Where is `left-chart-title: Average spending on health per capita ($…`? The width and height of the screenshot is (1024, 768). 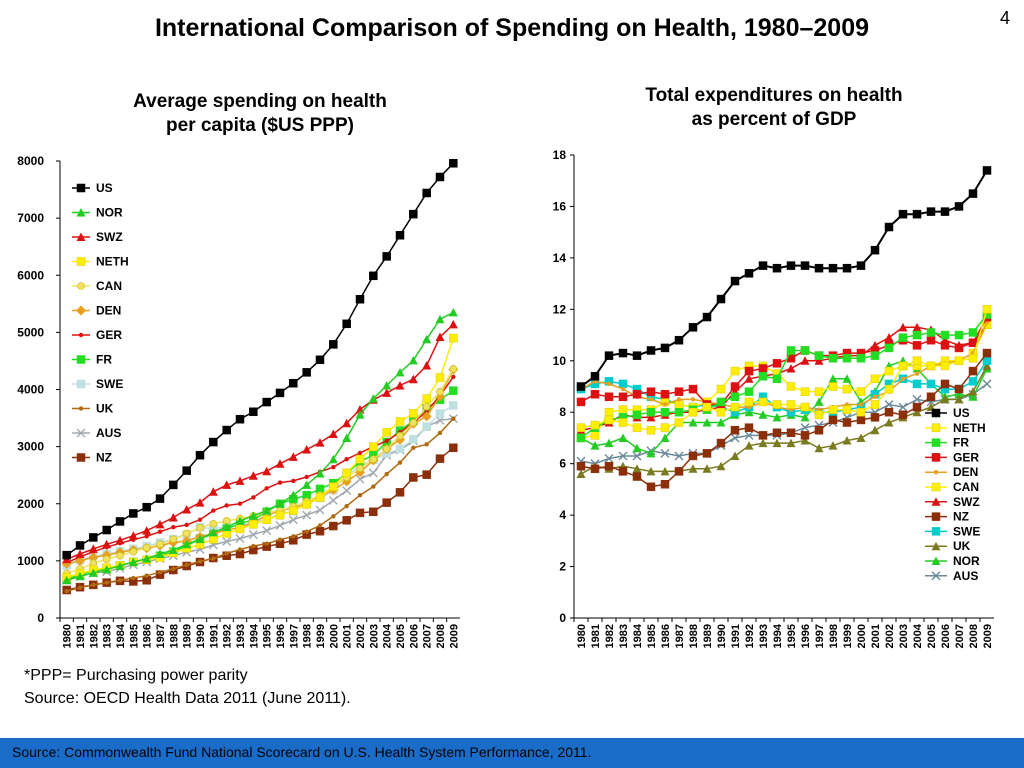 left-chart-title: Average spending on health per capita ($… is located at coordinates (260, 114).